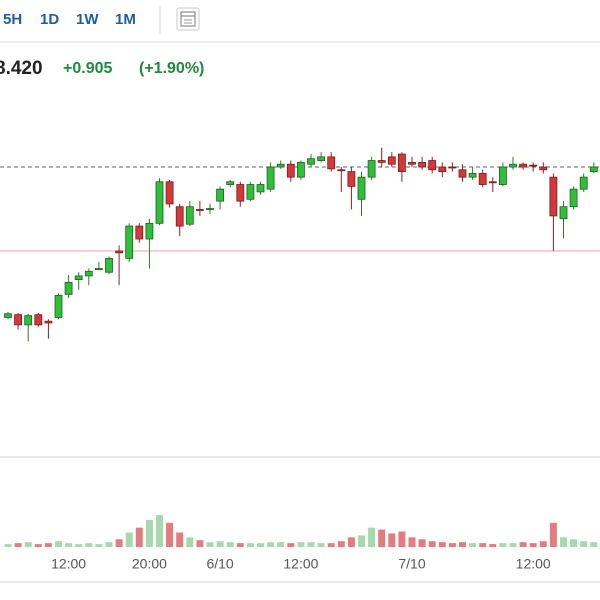 Image resolution: width=600 pixels, height=600 pixels. I want to click on icon-frame, so click(188, 19).